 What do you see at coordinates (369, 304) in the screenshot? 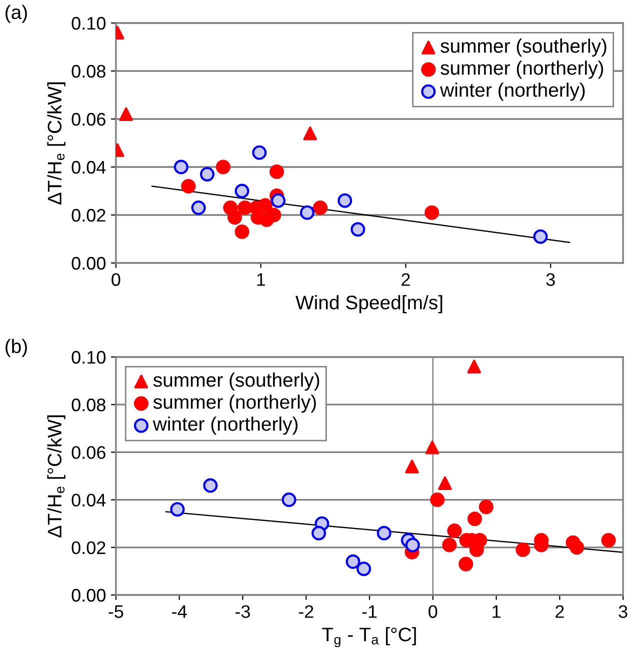
I see `x-axis-title: Wind Speed[m/s]` at bounding box center [369, 304].